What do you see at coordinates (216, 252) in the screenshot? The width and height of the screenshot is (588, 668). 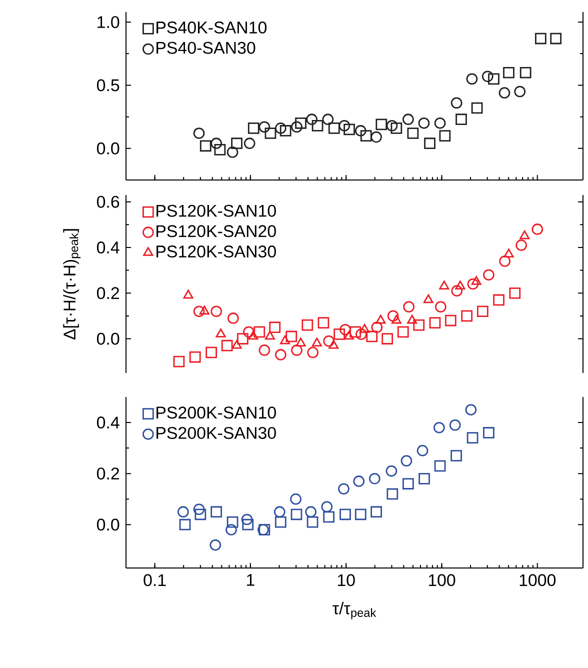 I see `legend-label: PS120K-SAN30` at bounding box center [216, 252].